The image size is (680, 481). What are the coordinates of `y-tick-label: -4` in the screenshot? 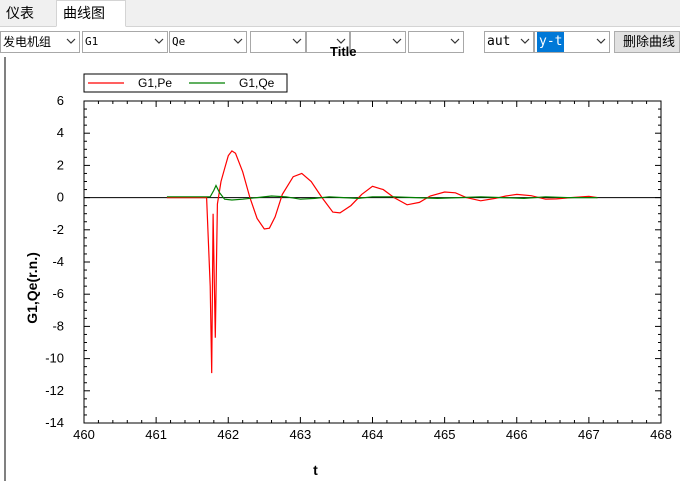 It's located at (58, 261).